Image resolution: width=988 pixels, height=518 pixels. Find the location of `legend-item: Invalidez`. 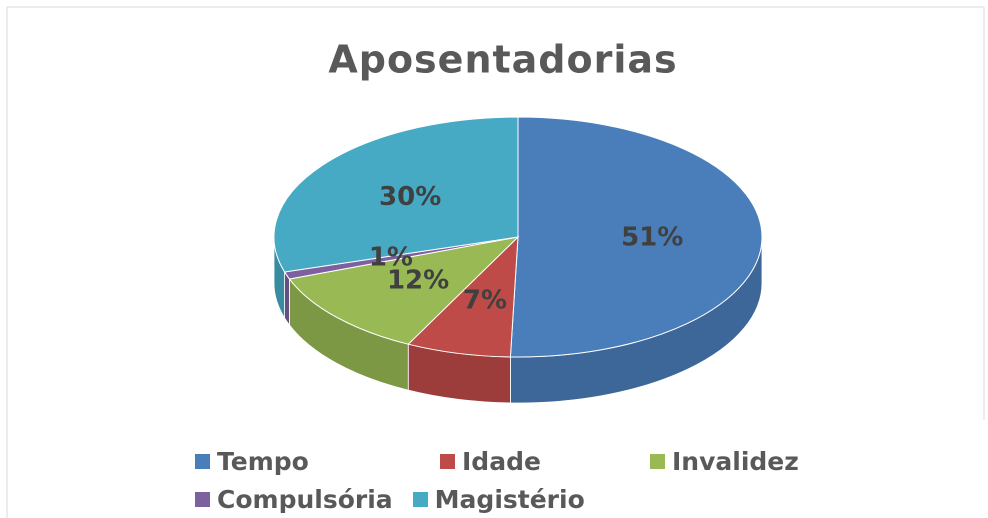

legend-item: Invalidez is located at coordinates (724, 461).